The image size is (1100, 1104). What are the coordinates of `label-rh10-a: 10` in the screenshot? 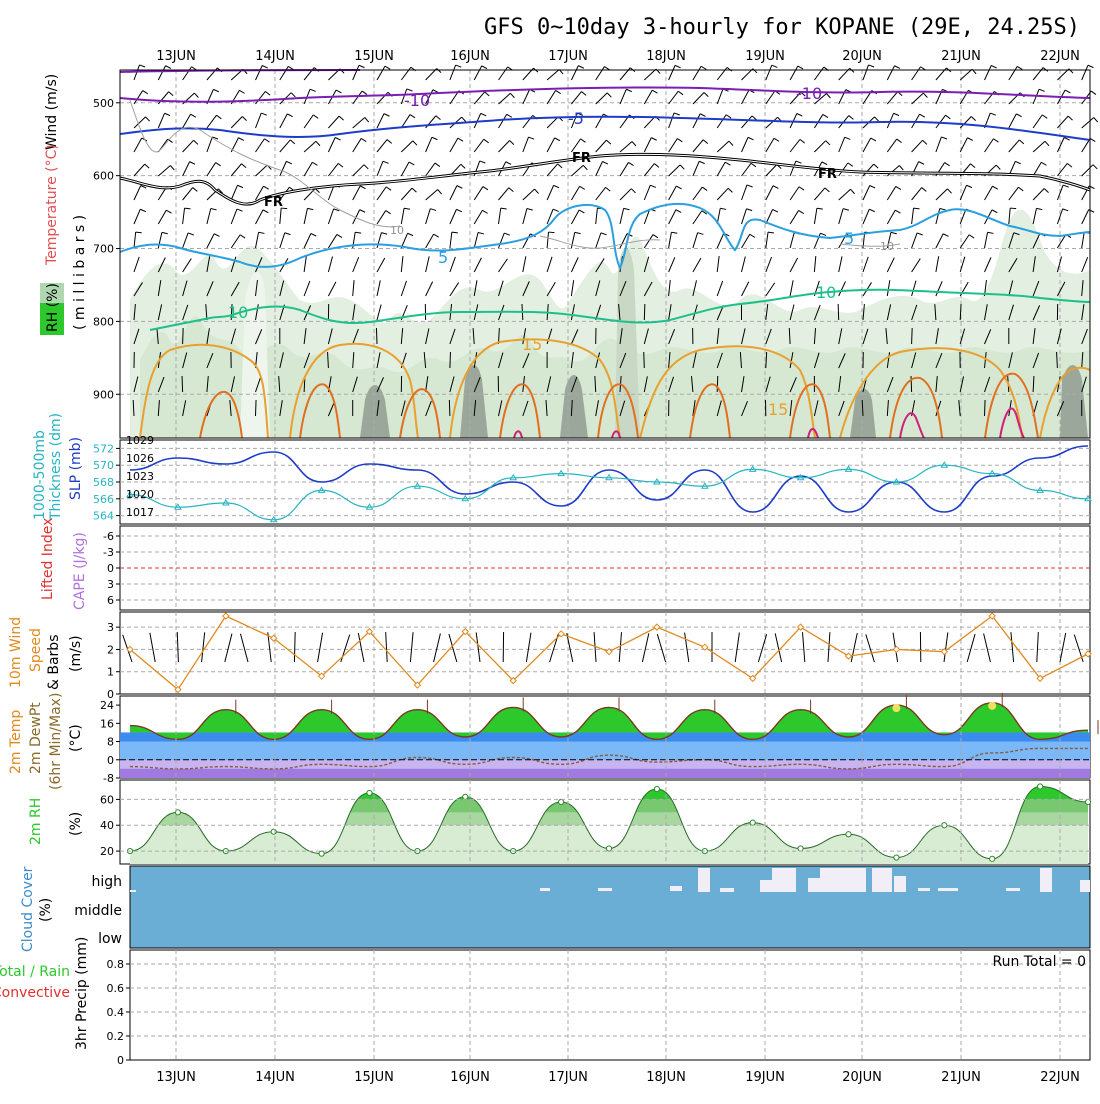 It's located at (397, 230).